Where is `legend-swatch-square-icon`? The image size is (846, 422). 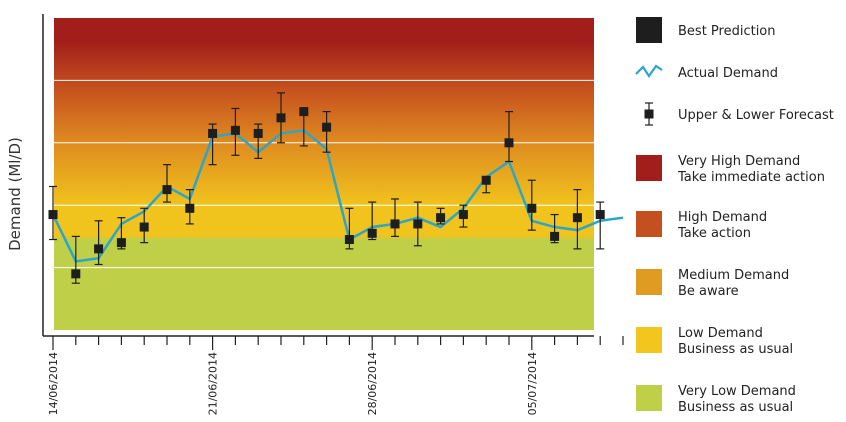 legend-swatch-square-icon is located at coordinates (649, 30).